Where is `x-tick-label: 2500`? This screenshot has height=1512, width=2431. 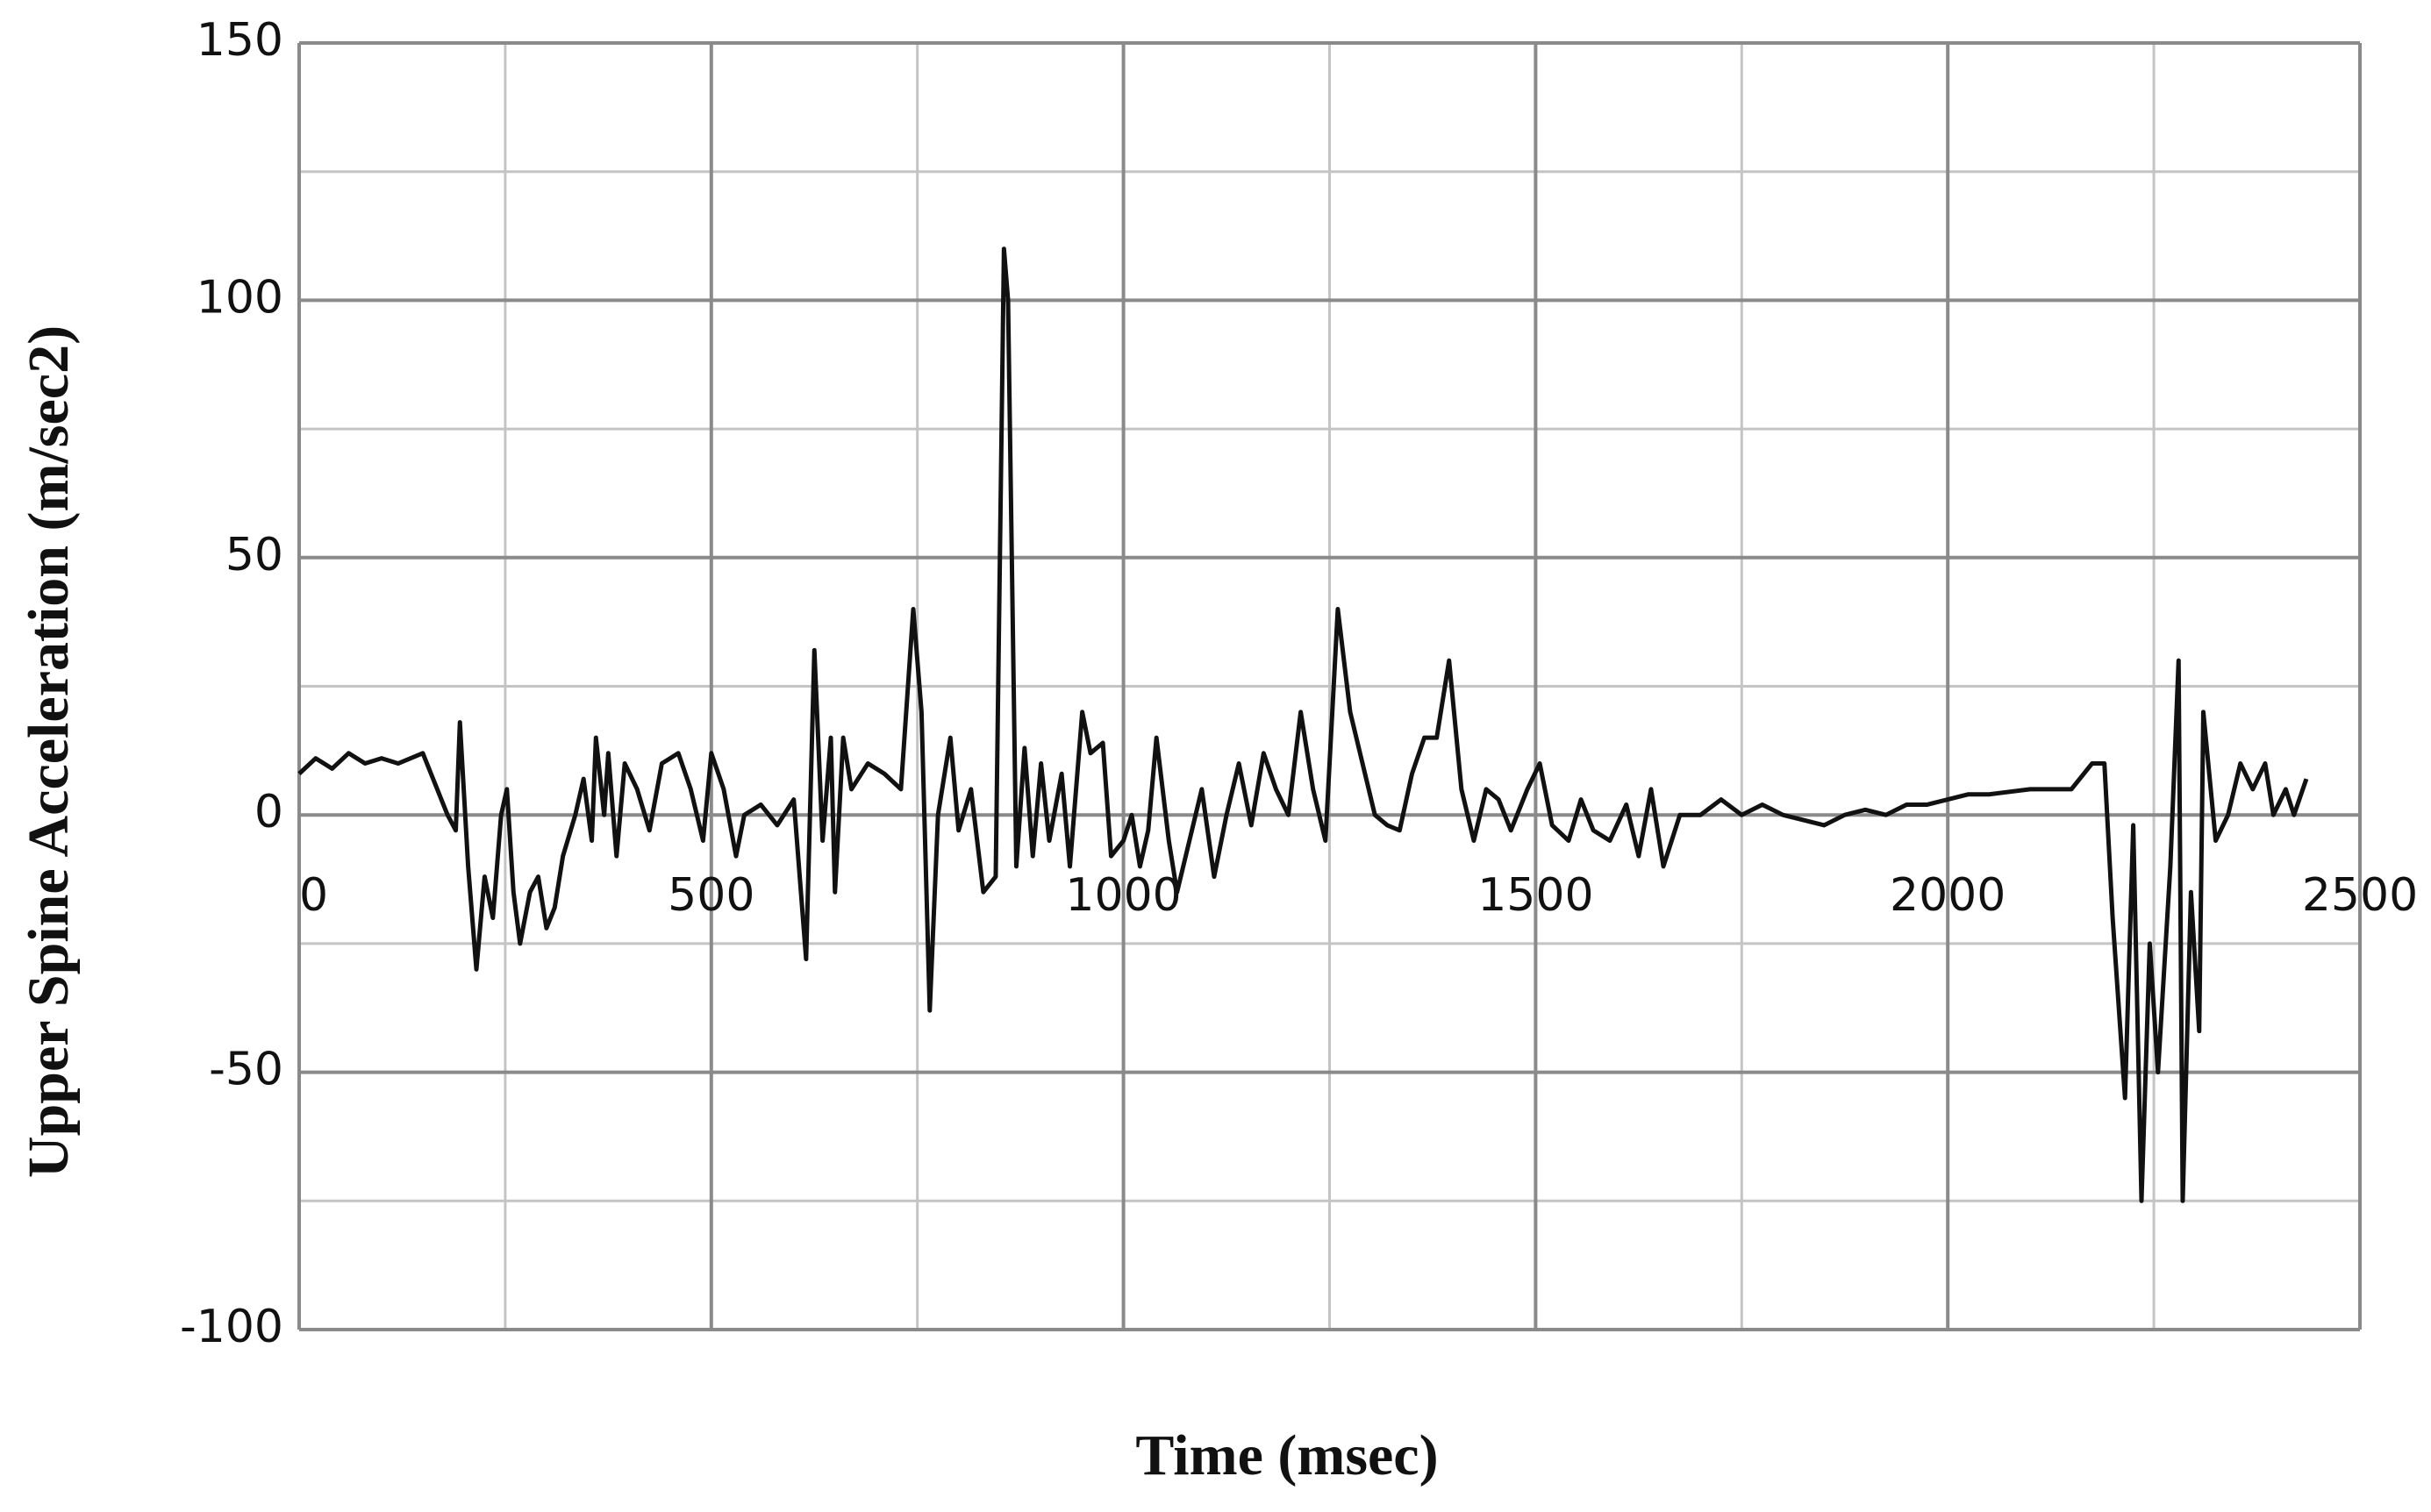 x-tick-label: 2500 is located at coordinates (2360, 895).